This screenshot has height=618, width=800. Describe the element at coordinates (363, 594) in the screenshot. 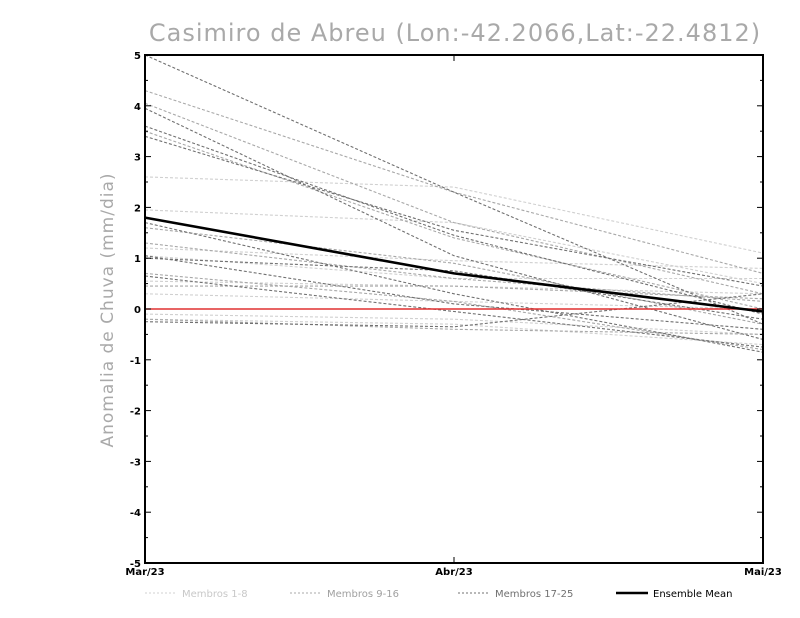

I see `legend-label-2: Membros 9-16` at that location.